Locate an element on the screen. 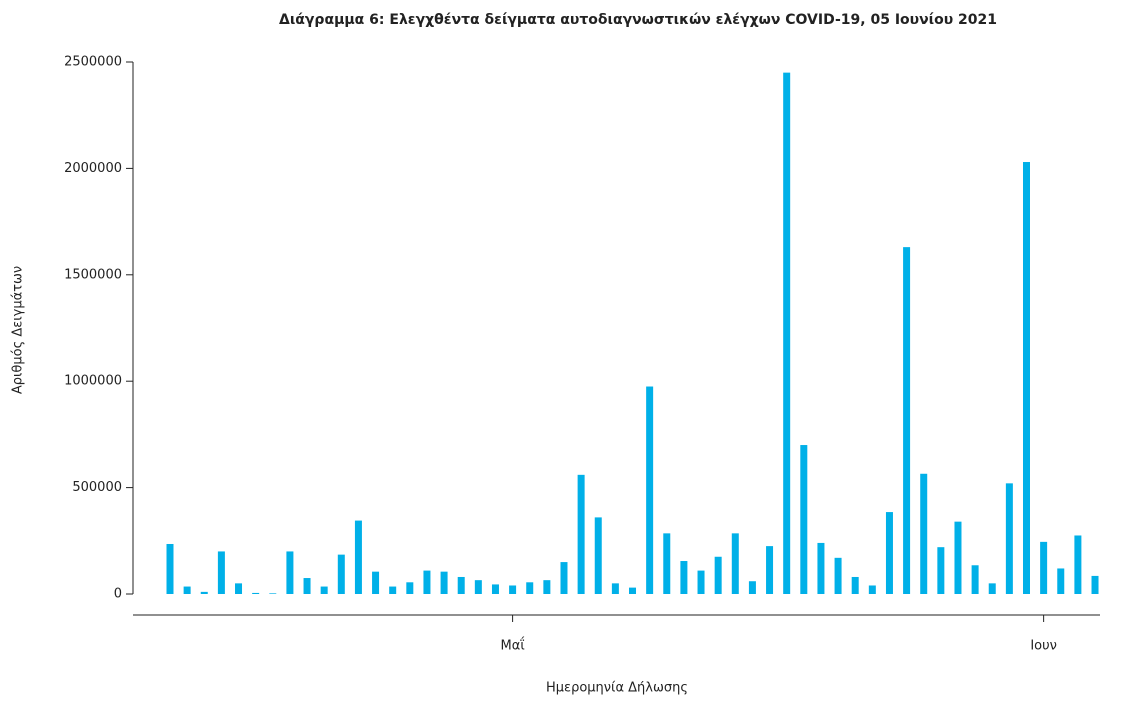 Image resolution: width=1121 pixels, height=702 pixels. y-tick-label: 2000000 is located at coordinates (93, 168).